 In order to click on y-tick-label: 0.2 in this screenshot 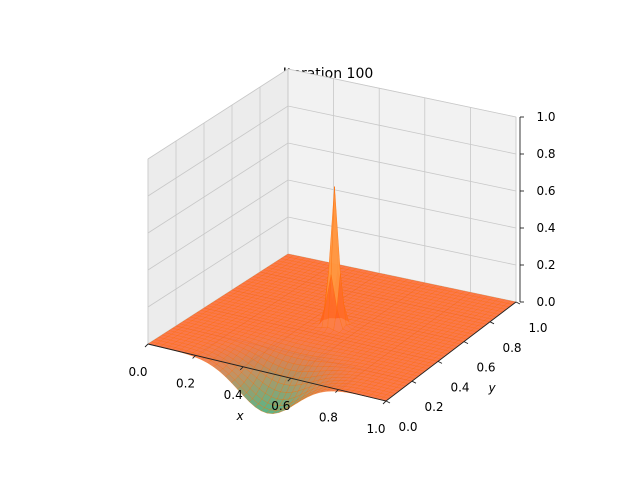, I will do `click(433, 407)`.